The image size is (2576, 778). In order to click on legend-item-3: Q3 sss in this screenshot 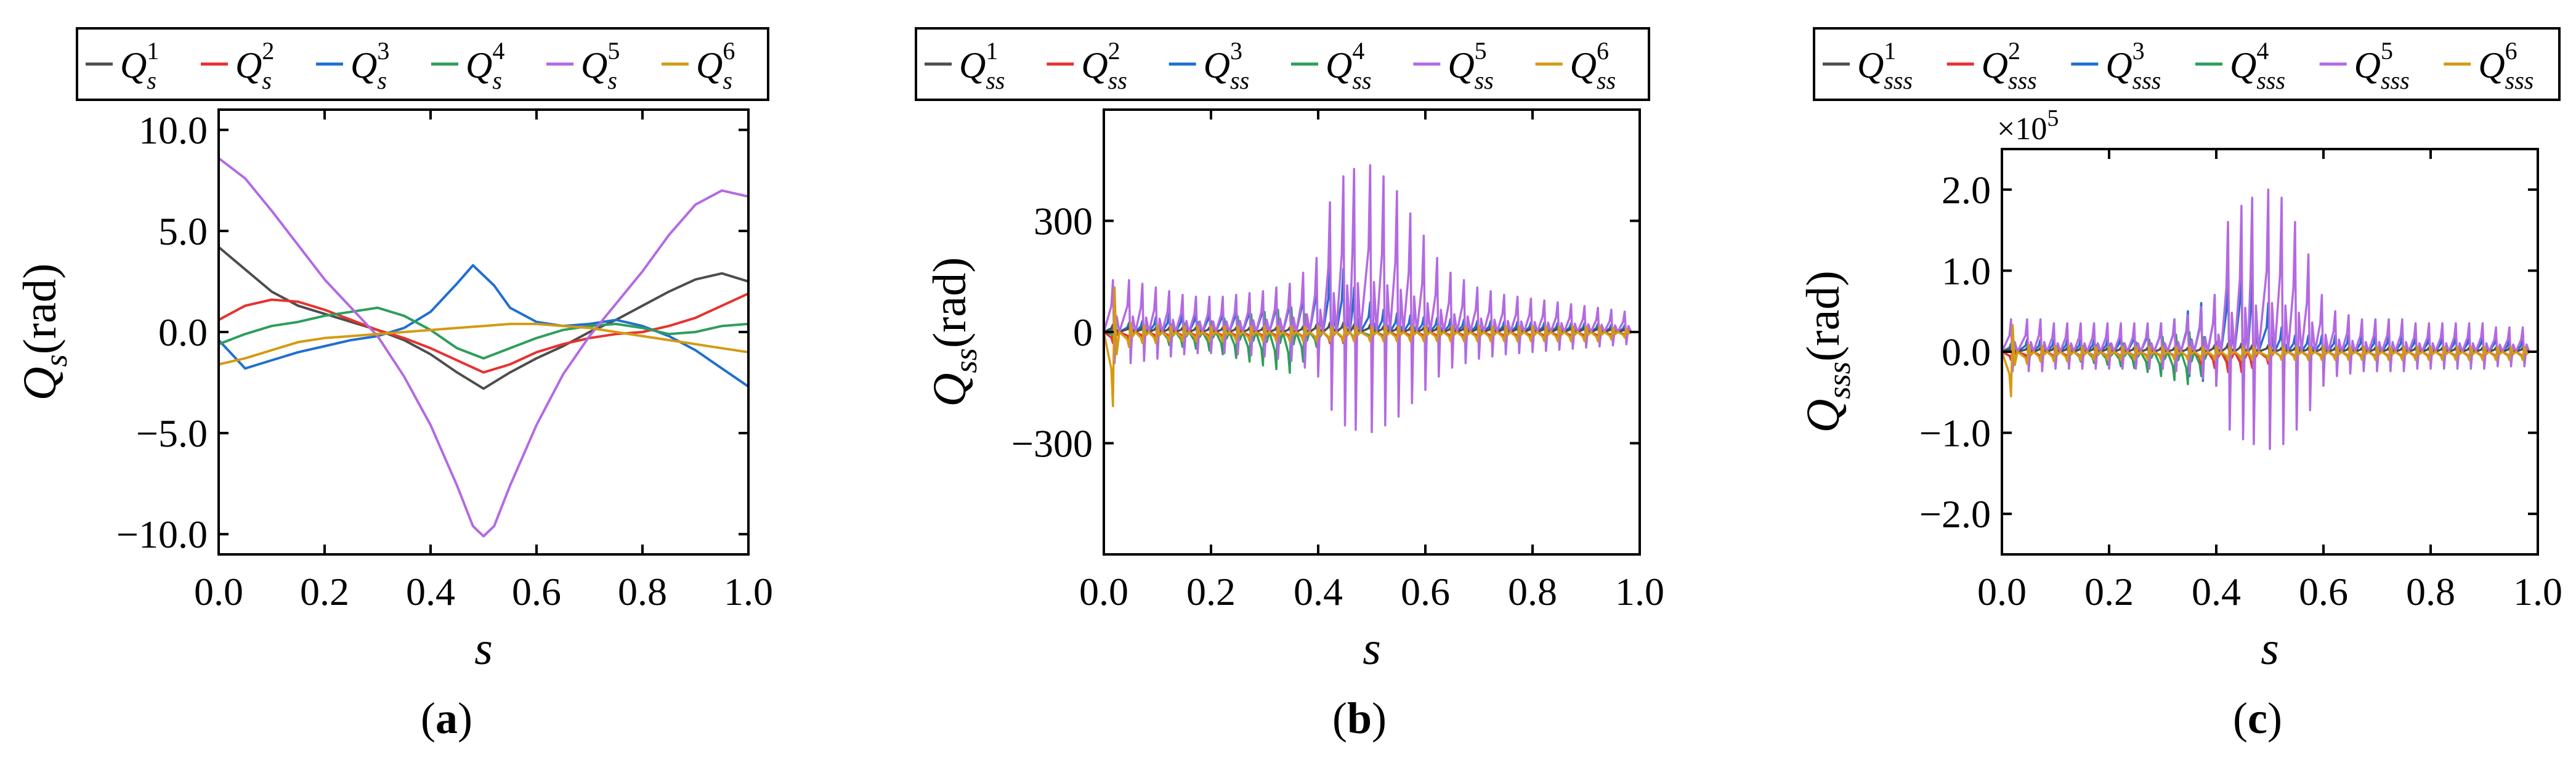, I will do `click(2116, 65)`.